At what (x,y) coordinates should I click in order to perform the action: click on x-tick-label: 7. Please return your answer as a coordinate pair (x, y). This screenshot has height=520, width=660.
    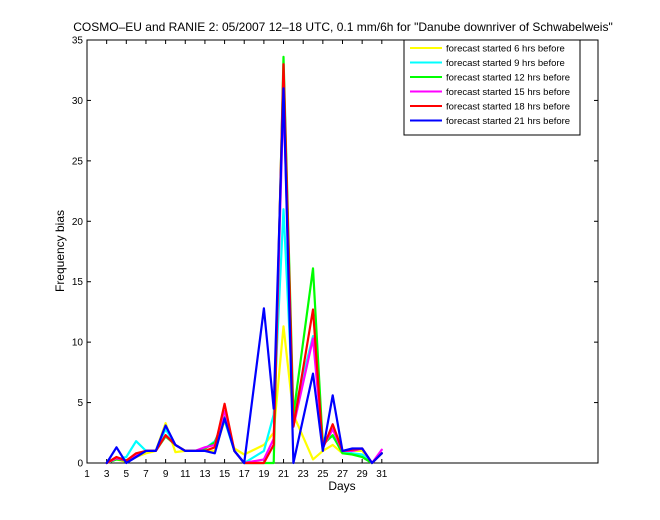
    Looking at the image, I should click on (146, 474).